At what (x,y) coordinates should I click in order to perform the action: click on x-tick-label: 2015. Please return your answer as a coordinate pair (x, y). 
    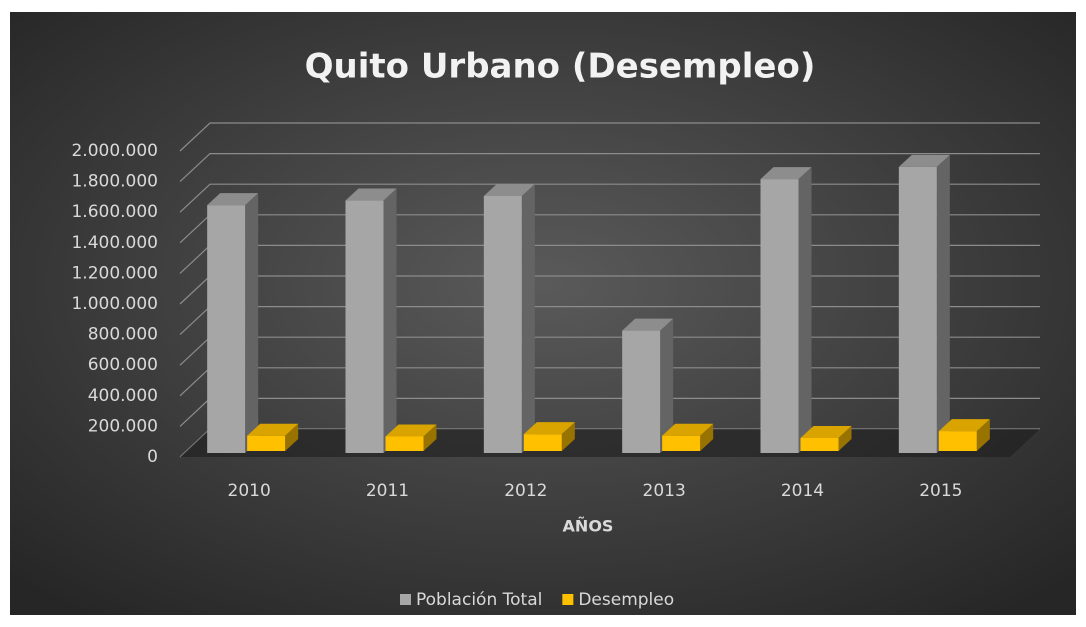
    Looking at the image, I should click on (940, 491).